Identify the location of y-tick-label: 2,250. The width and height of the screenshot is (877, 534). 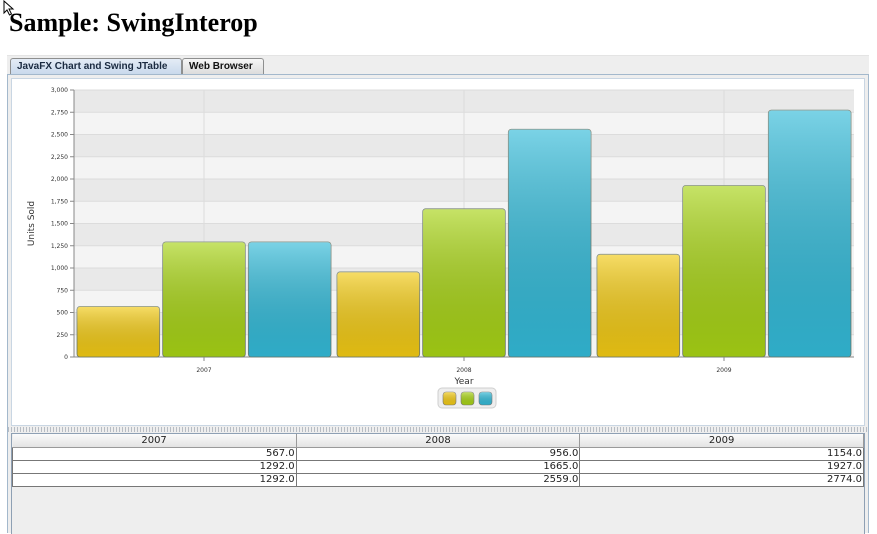
(59, 157).